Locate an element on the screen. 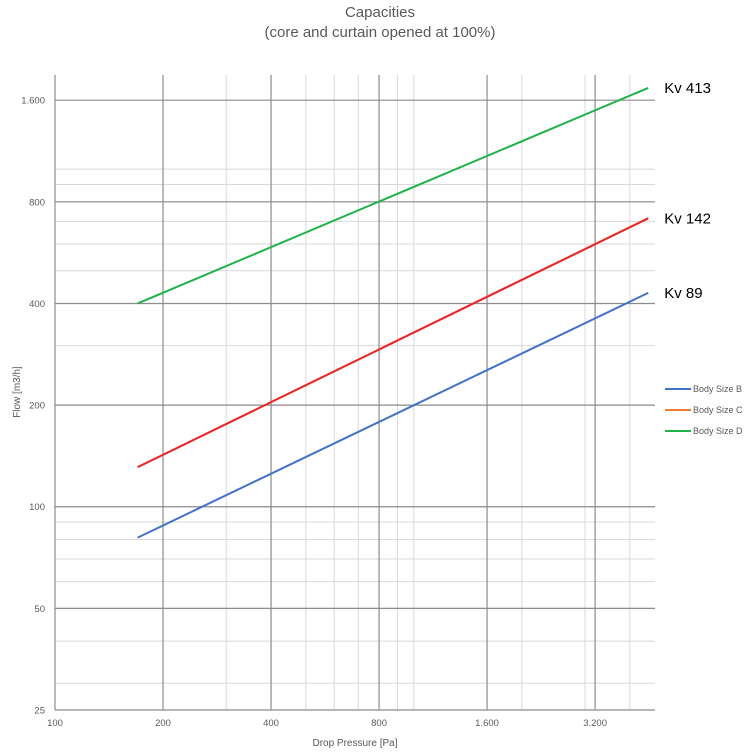  x-tick-label: 3.200 is located at coordinates (595, 723).